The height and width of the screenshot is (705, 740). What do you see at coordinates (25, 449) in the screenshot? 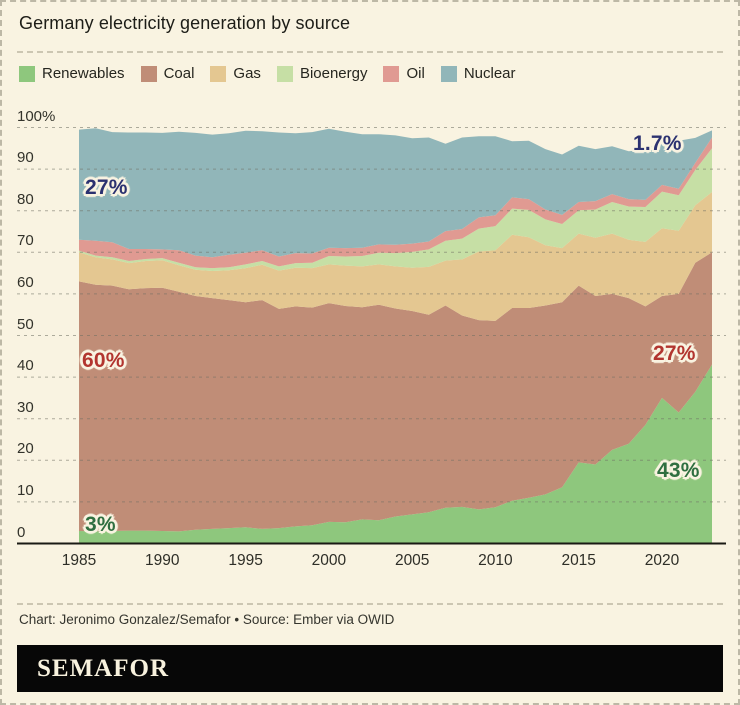
I see `y-axis-label-20: 20` at bounding box center [25, 449].